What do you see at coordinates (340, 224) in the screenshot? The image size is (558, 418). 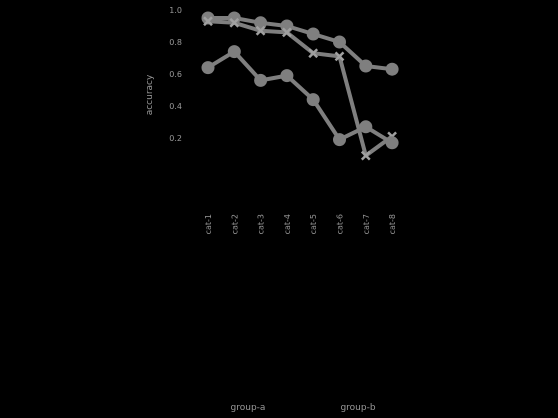 I see `category-label: cat-6` at bounding box center [340, 224].